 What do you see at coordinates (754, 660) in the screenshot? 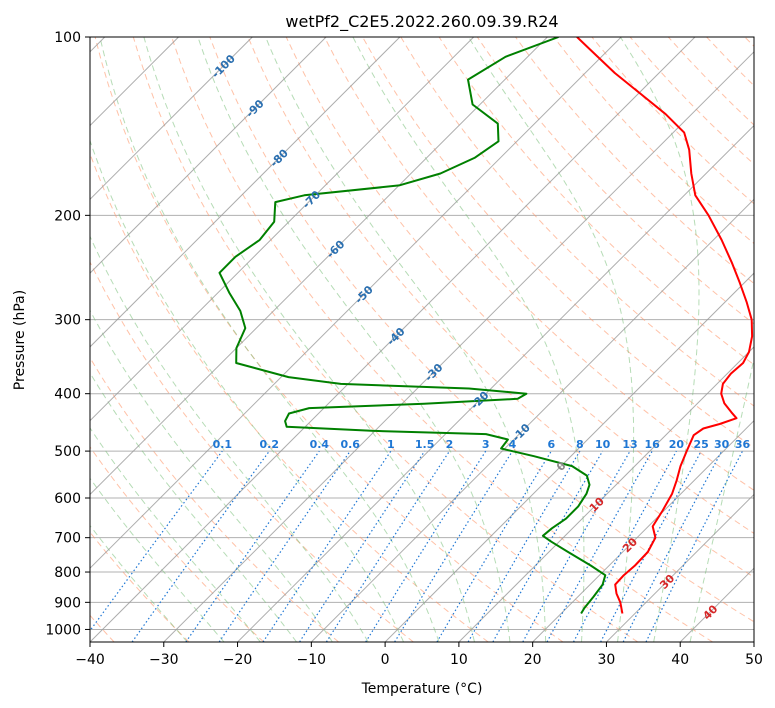
I see `x-tick-label: 50` at bounding box center [754, 660].